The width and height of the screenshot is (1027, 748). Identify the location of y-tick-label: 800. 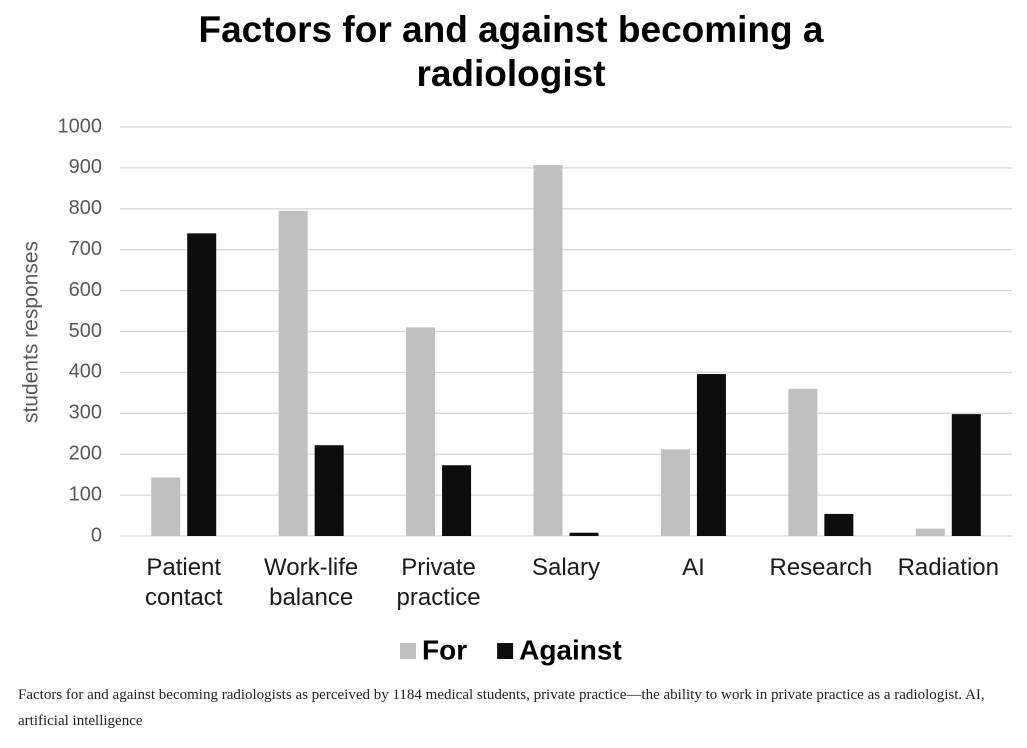
(85, 208).